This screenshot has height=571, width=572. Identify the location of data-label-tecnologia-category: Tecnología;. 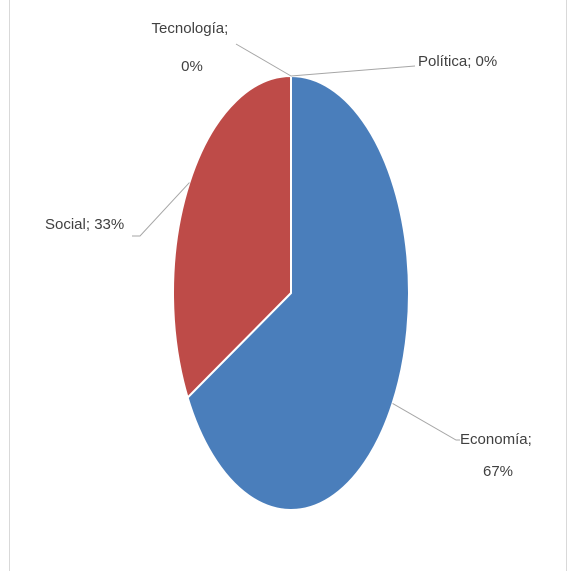
(190, 28).